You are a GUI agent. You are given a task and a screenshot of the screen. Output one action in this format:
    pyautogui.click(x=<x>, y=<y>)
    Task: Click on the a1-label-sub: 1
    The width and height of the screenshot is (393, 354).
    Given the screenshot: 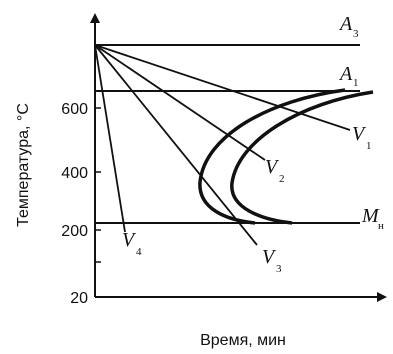 What is the action you would take?
    pyautogui.click(x=356, y=83)
    